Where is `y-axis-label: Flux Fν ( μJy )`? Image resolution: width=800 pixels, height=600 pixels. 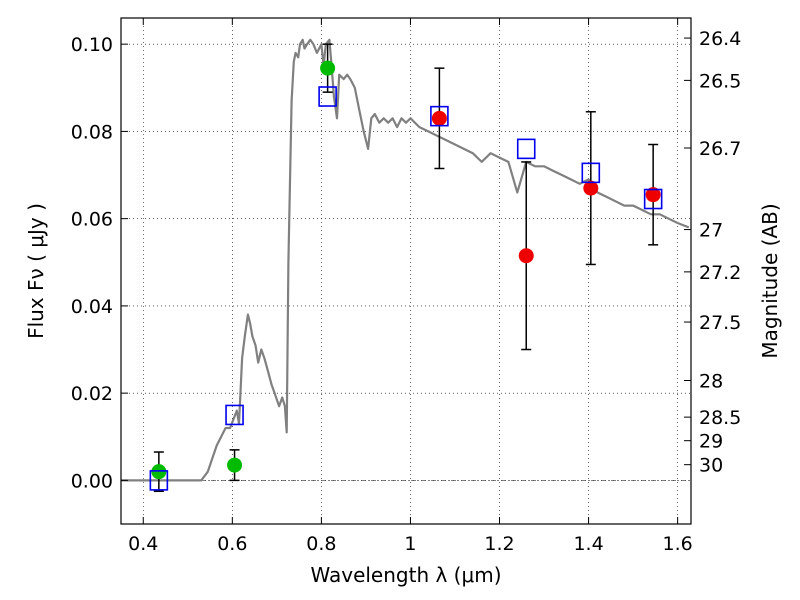
y-axis-label: Flux Fν ( μJy ) is located at coordinates (36, 271).